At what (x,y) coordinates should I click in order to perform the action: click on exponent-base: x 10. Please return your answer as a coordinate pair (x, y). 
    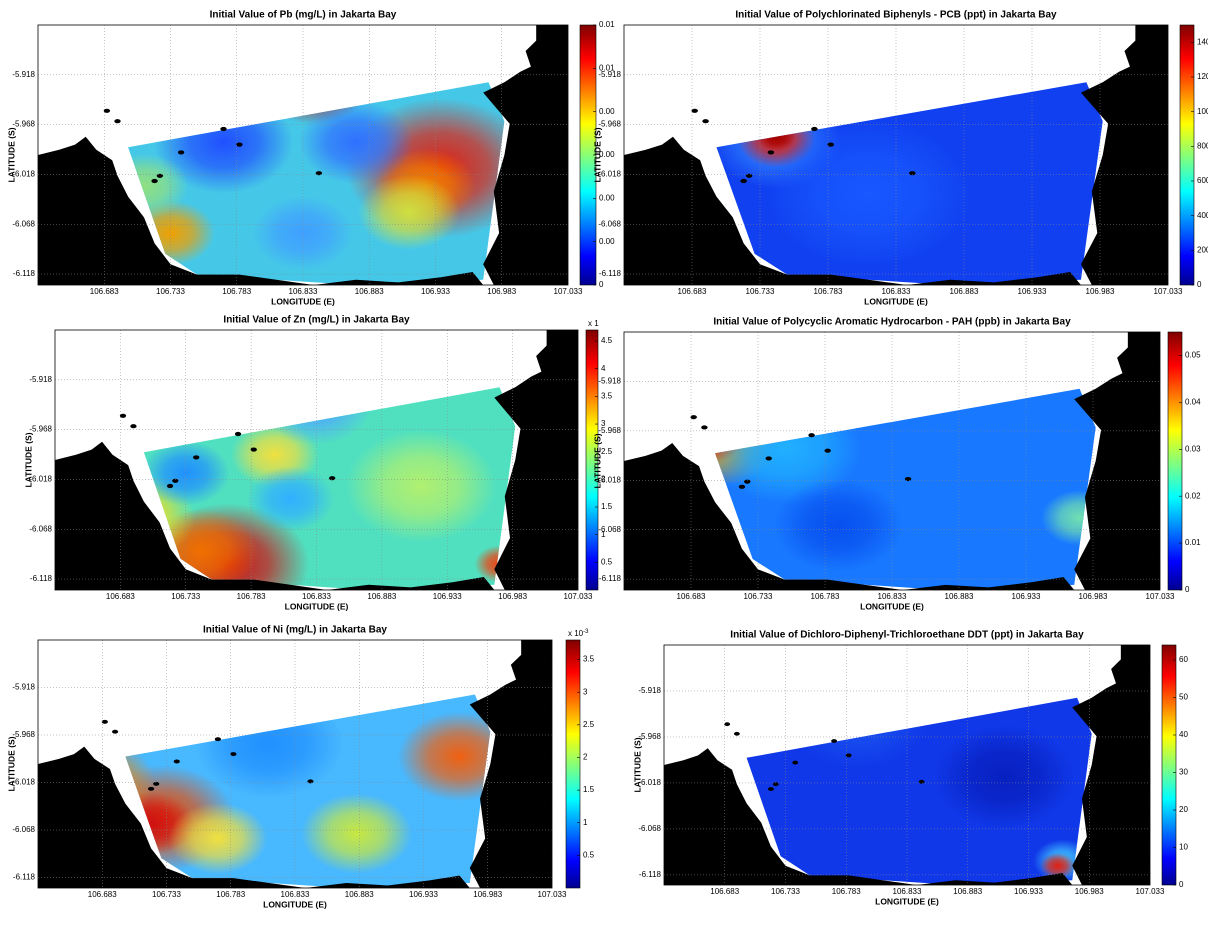
    Looking at the image, I should click on (576, 633).